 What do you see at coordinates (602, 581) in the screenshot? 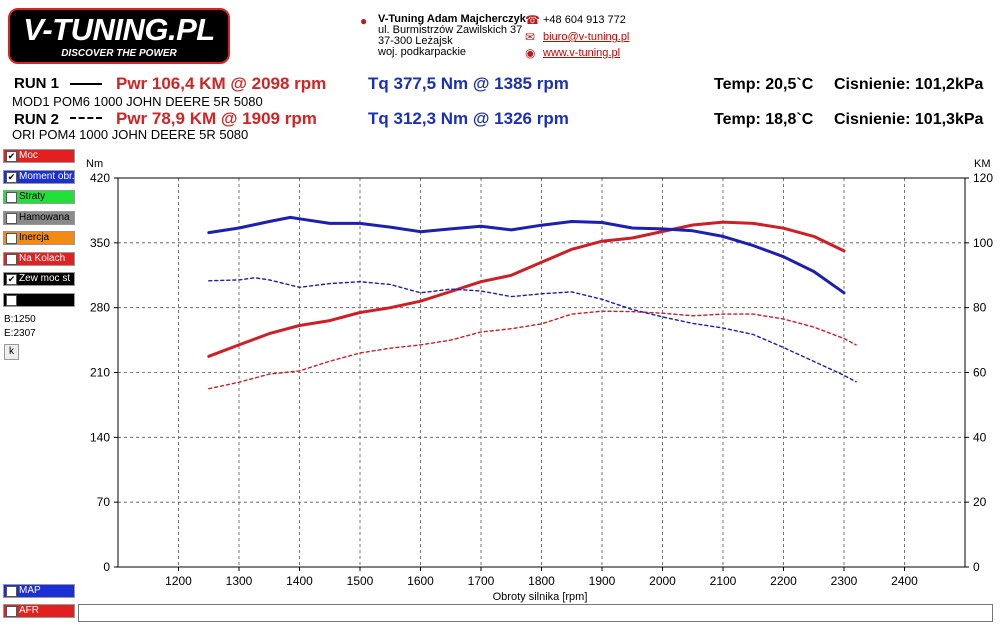
I see `x-tick-label: 1900` at bounding box center [602, 581].